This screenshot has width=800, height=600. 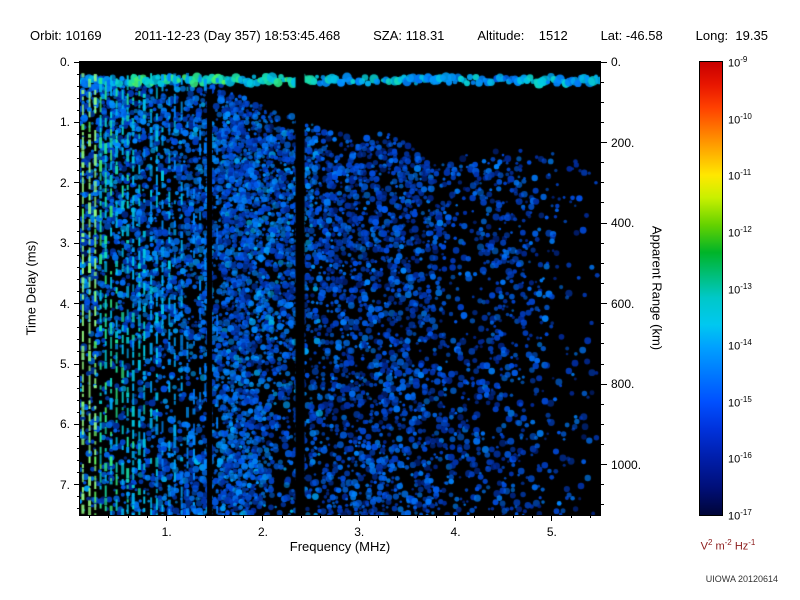 What do you see at coordinates (64, 62) in the screenshot?
I see `y-axis-tick-label: 0.` at bounding box center [64, 62].